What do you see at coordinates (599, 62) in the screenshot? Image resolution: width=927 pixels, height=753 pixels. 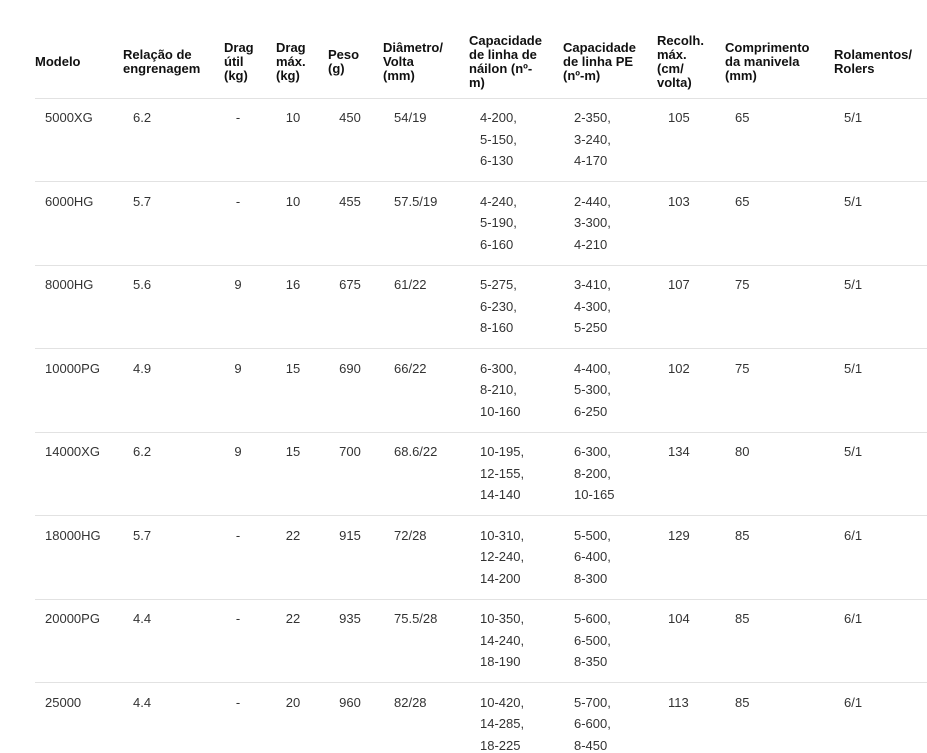 I see `column-header: Capacidade de linha PE (nº-m)` at bounding box center [599, 62].